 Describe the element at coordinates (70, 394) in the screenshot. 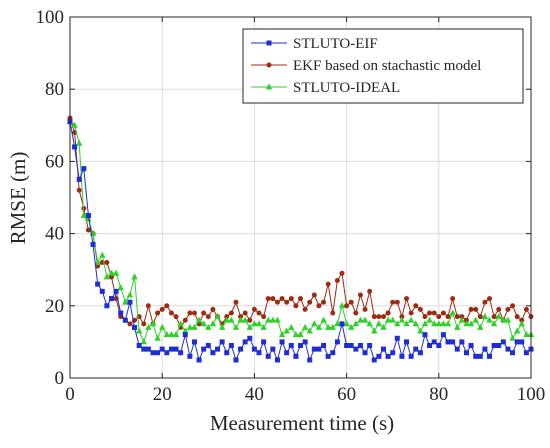

I see `x-tick-label: 0` at that location.